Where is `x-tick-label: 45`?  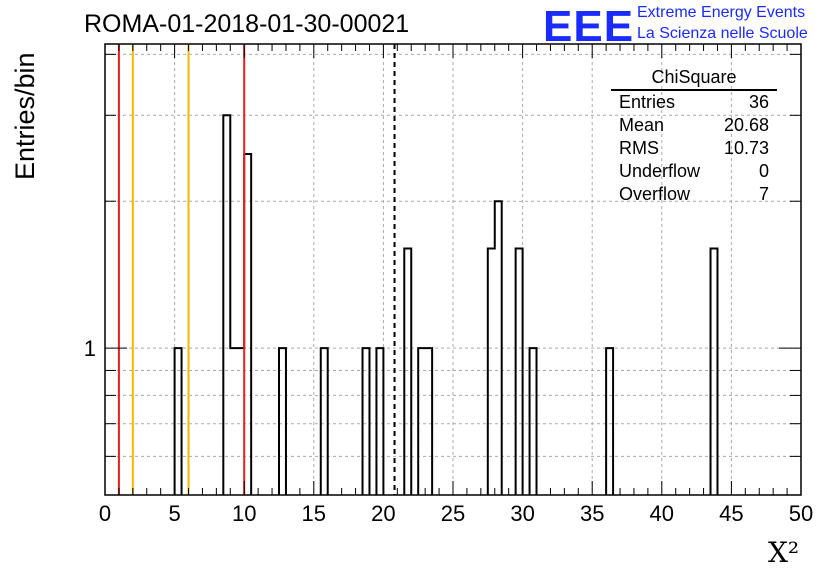 x-tick-label: 45 is located at coordinates (731, 513).